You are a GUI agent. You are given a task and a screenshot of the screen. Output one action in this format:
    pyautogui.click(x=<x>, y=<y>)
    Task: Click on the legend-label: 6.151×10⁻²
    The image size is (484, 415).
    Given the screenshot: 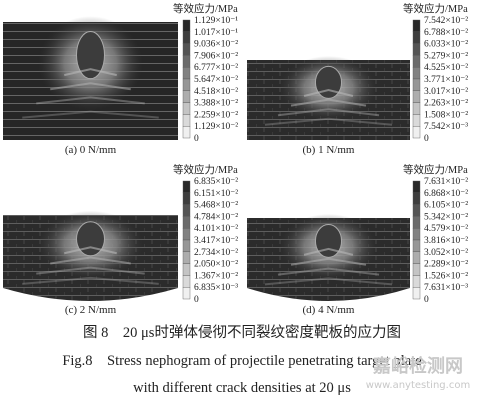 What is the action you would take?
    pyautogui.click(x=216, y=194)
    